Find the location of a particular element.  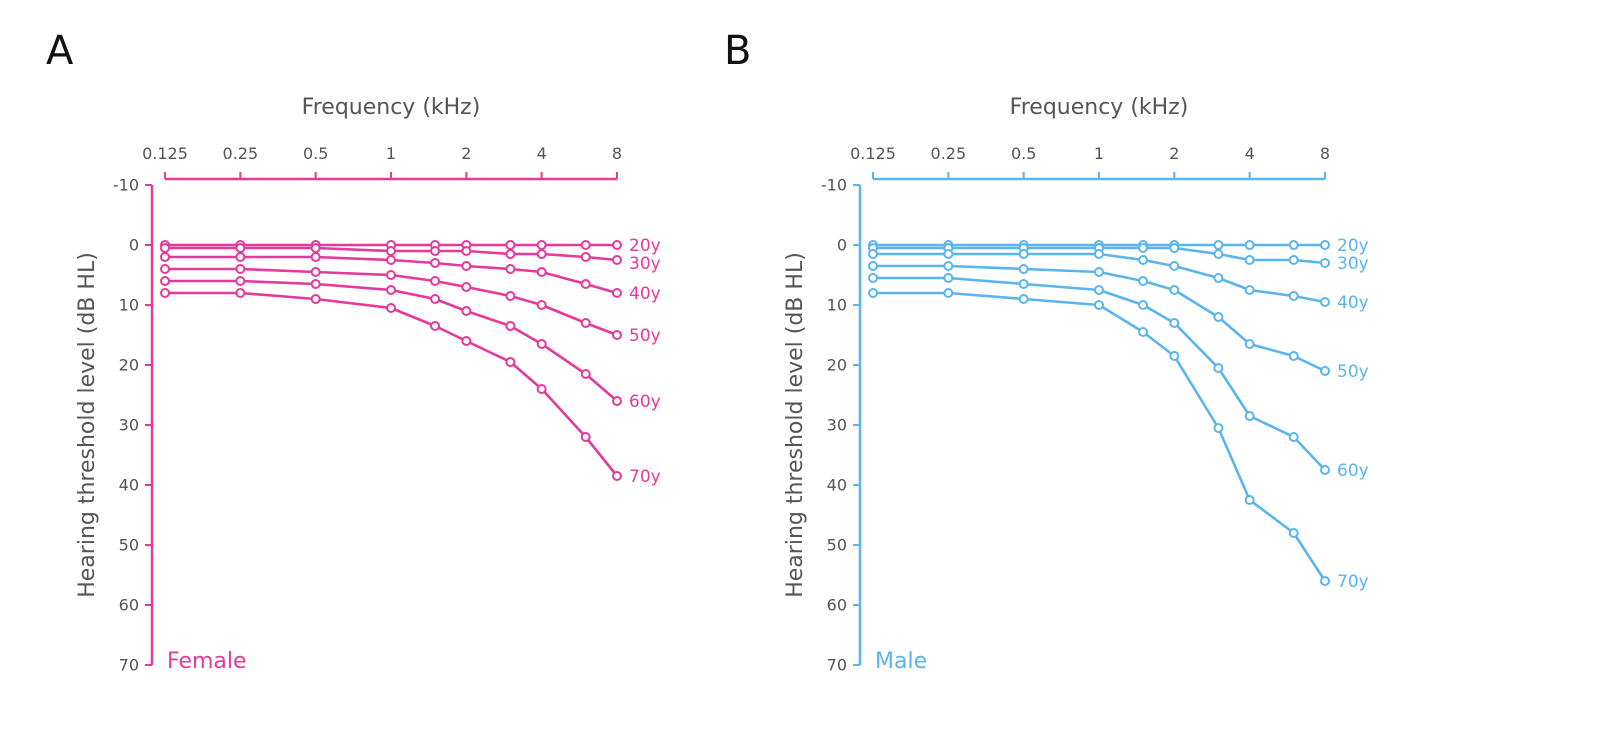

y-tick-label: -10 is located at coordinates (834, 185).